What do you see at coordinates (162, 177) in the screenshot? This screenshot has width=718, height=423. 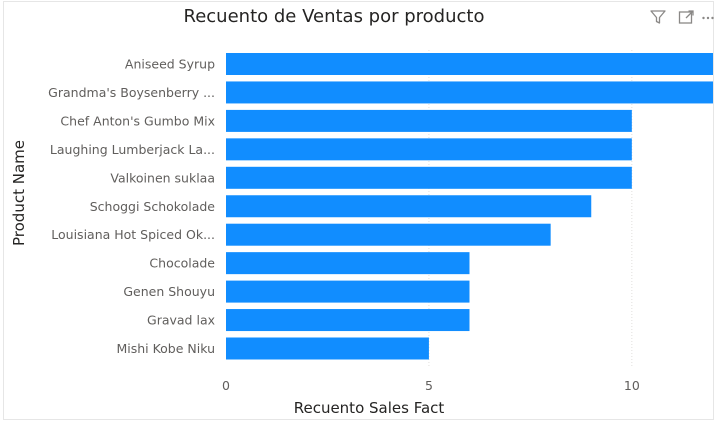 I see `category-label: Valkoinen suklaa` at bounding box center [162, 177].